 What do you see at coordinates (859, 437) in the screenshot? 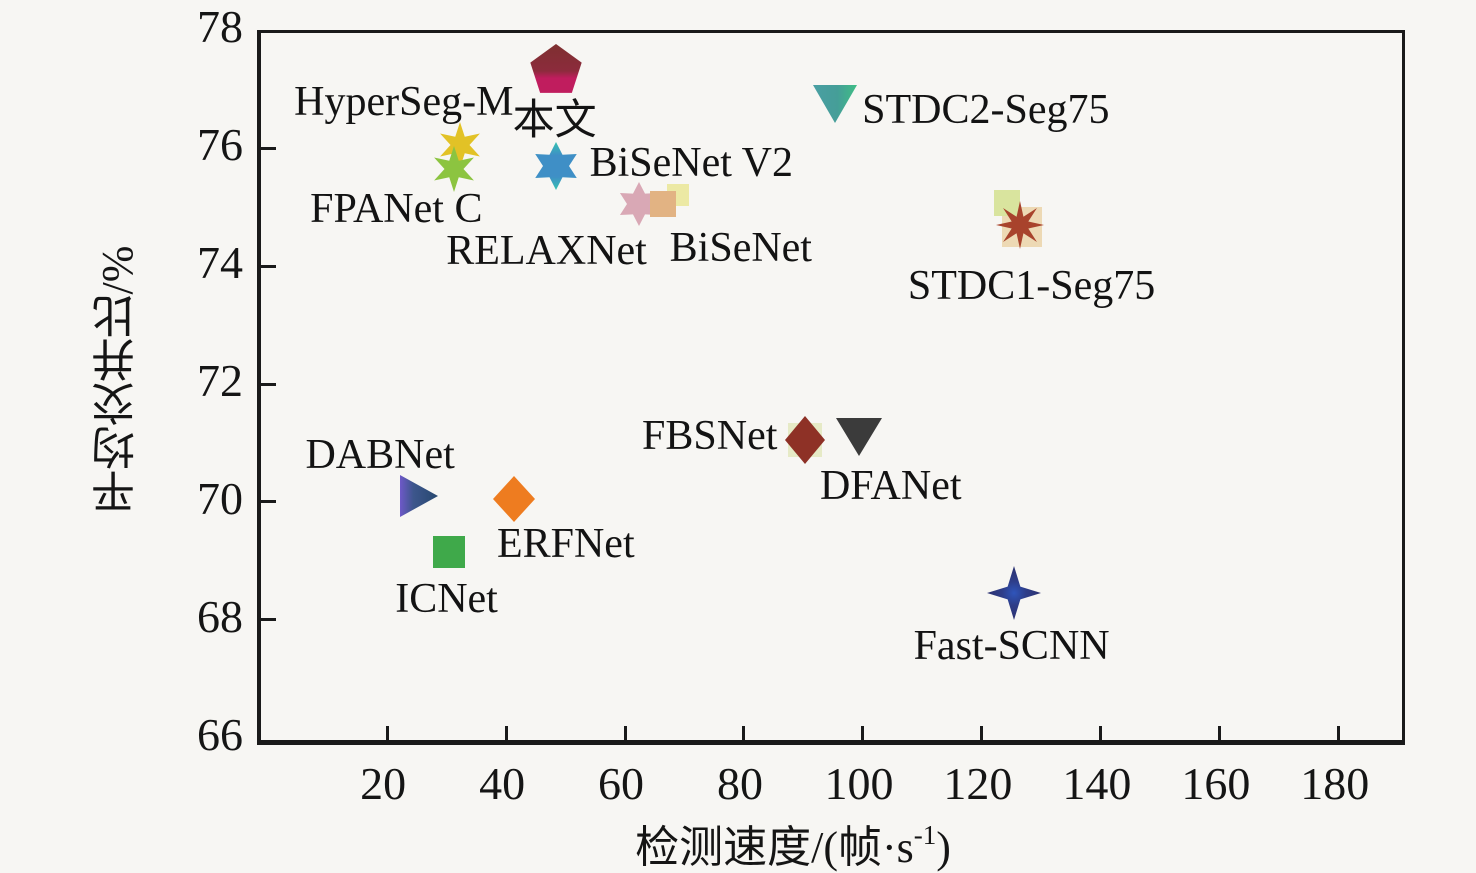
I see `marker-dfanet` at bounding box center [859, 437].